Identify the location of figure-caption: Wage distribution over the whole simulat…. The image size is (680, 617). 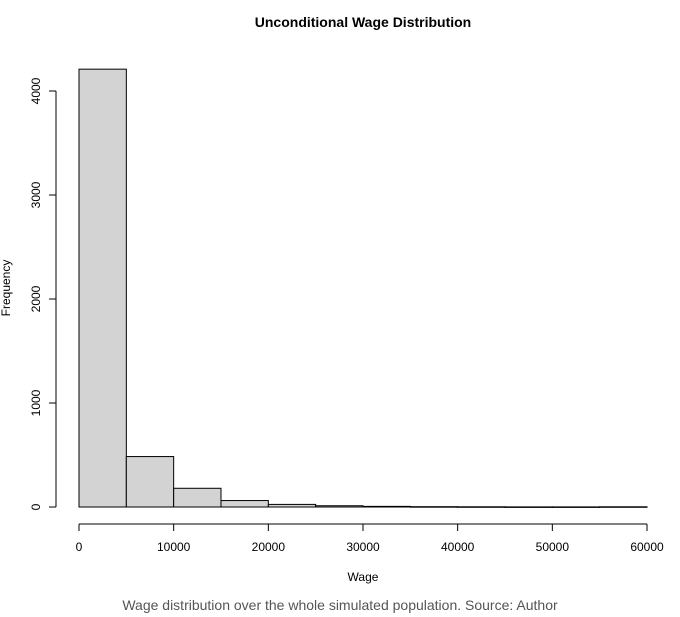
(340, 605).